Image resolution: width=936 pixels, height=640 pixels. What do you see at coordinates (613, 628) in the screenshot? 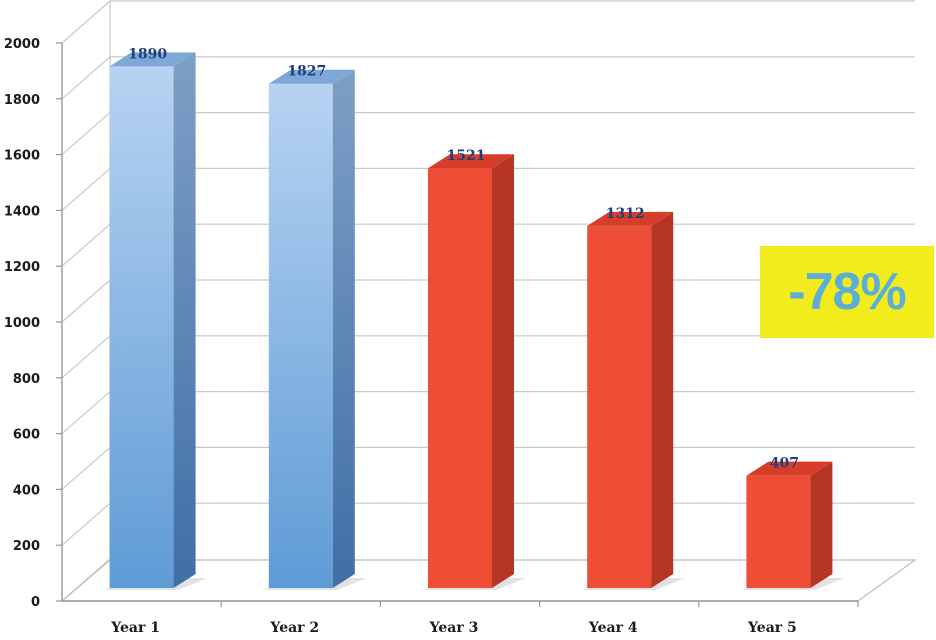
I see `x-tick-label: Year 4` at bounding box center [613, 628].